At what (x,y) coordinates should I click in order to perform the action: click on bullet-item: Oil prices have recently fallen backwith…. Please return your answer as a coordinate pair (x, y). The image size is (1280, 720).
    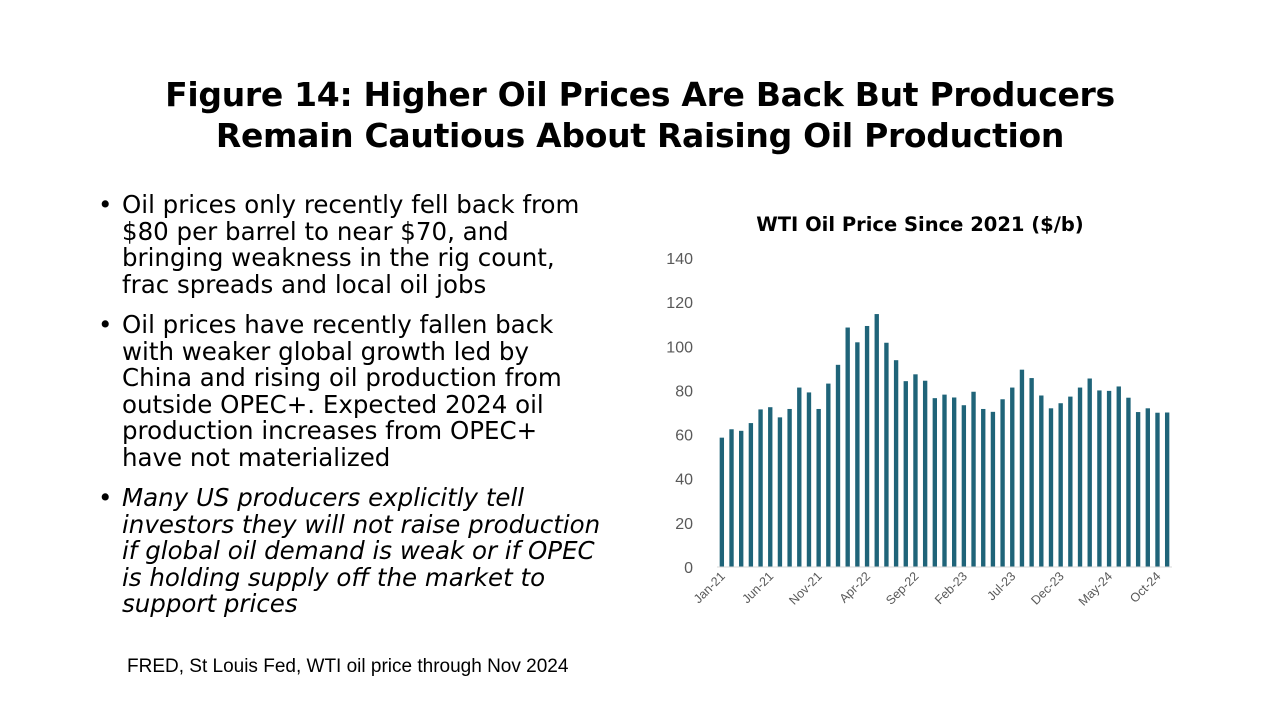
    Looking at the image, I should click on (366, 391).